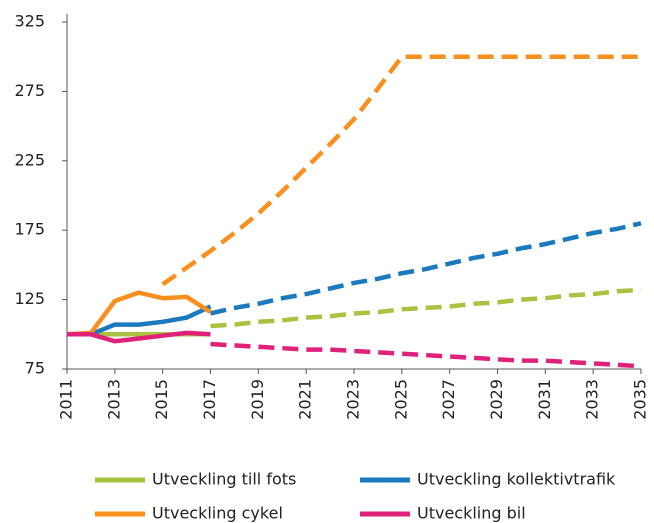 The height and width of the screenshot is (523, 654). What do you see at coordinates (471, 513) in the screenshot?
I see `legend-label: Utveckling bil` at bounding box center [471, 513].